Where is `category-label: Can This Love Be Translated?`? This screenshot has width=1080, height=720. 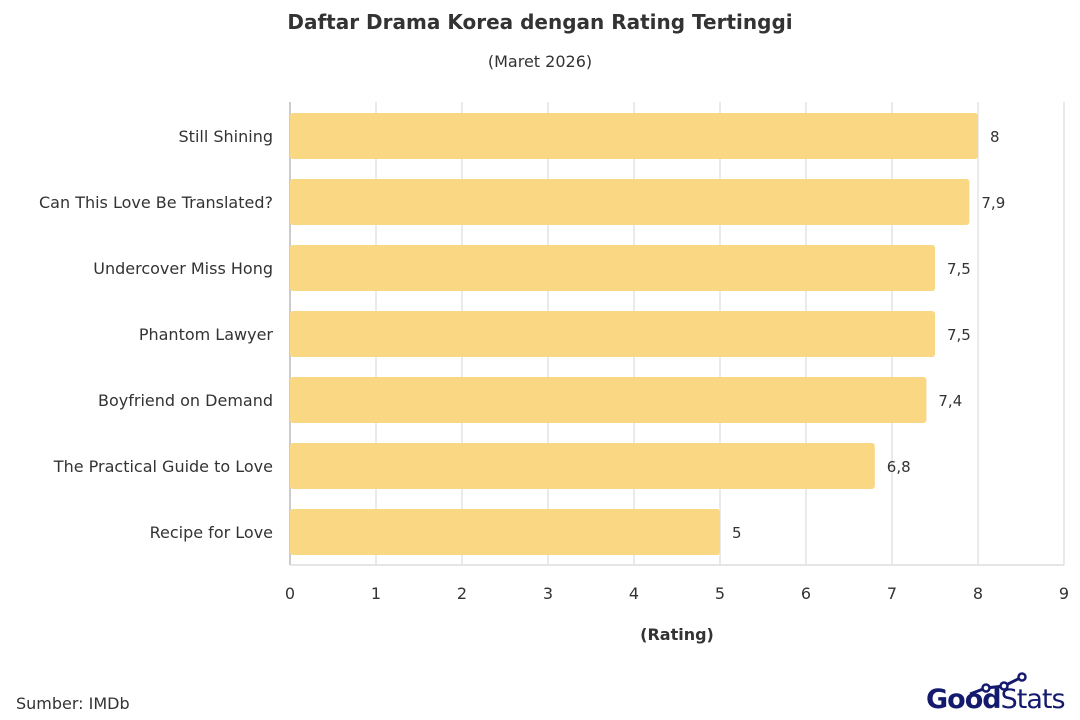
category-label: Can This Love Be Translated? is located at coordinates (156, 202).